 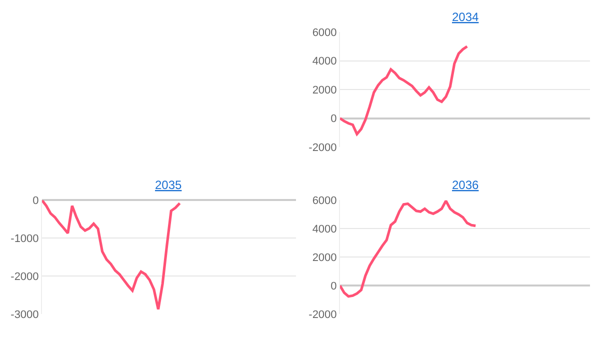 What do you see at coordinates (24, 315) in the screenshot?
I see `y-tick-label: -3000` at bounding box center [24, 315].